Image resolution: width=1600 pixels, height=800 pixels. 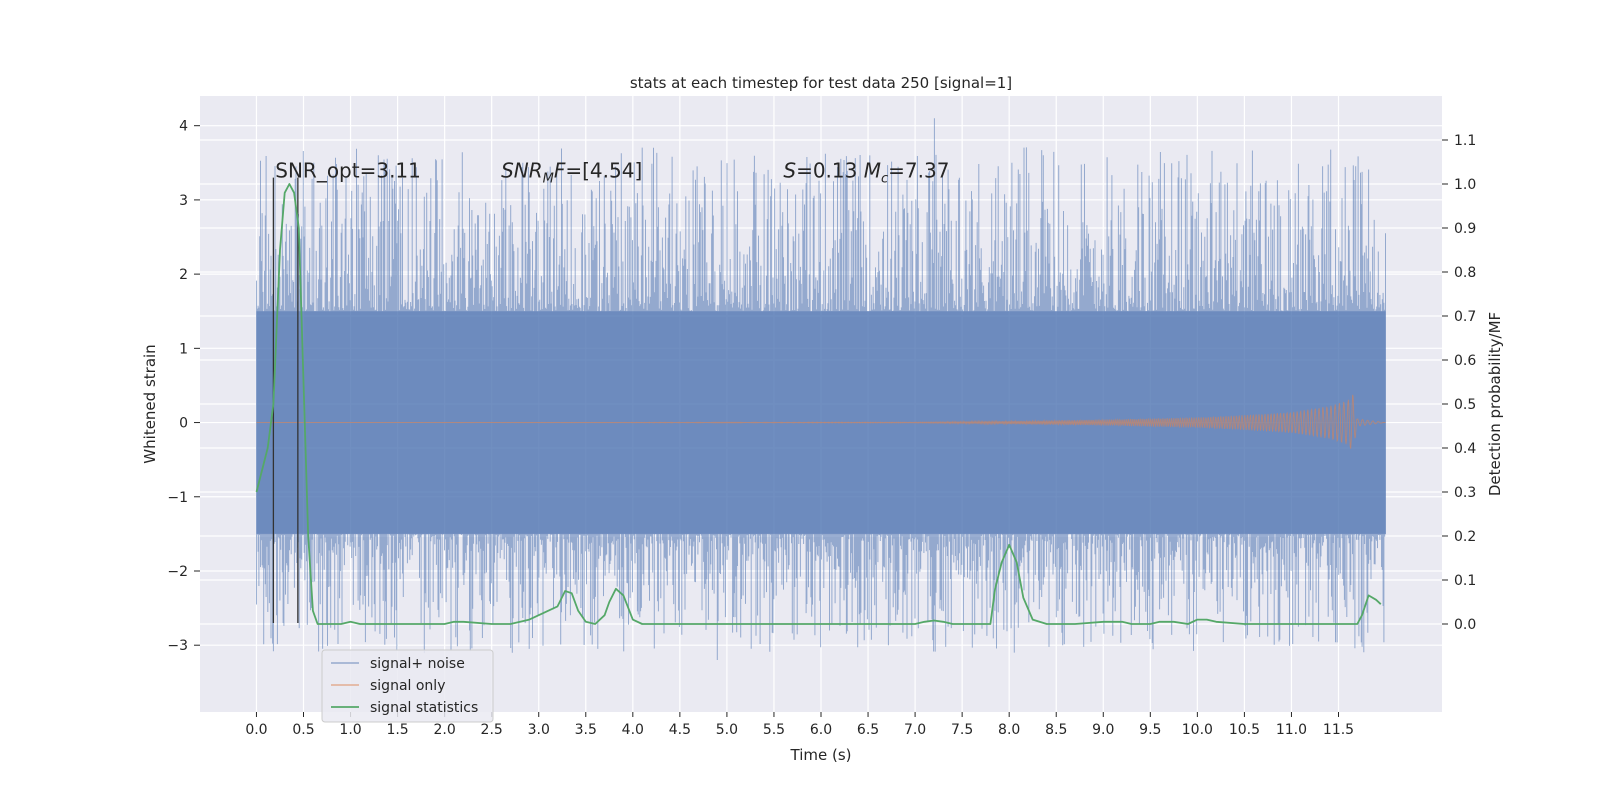 What do you see at coordinates (1465, 361) in the screenshot?
I see `y-right-tick-label: 0.6` at bounding box center [1465, 361].